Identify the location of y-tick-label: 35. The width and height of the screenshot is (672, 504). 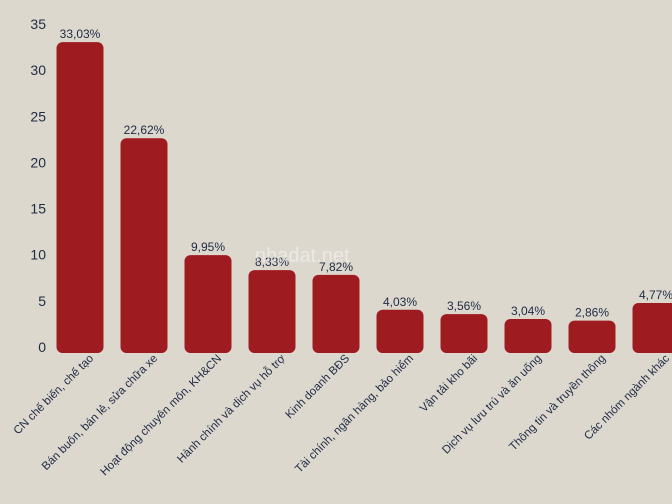
(38, 24).